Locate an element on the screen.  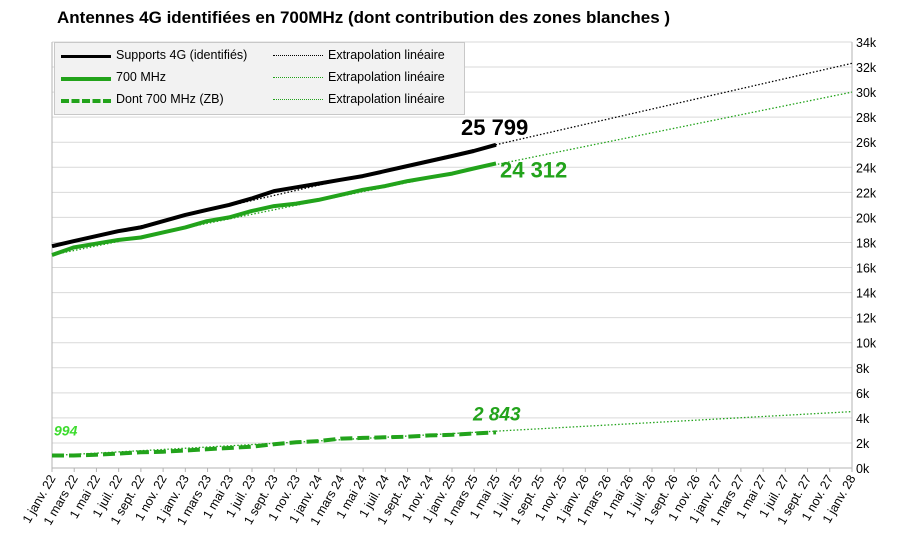
y-tick-label: 14k is located at coordinates (866, 294).